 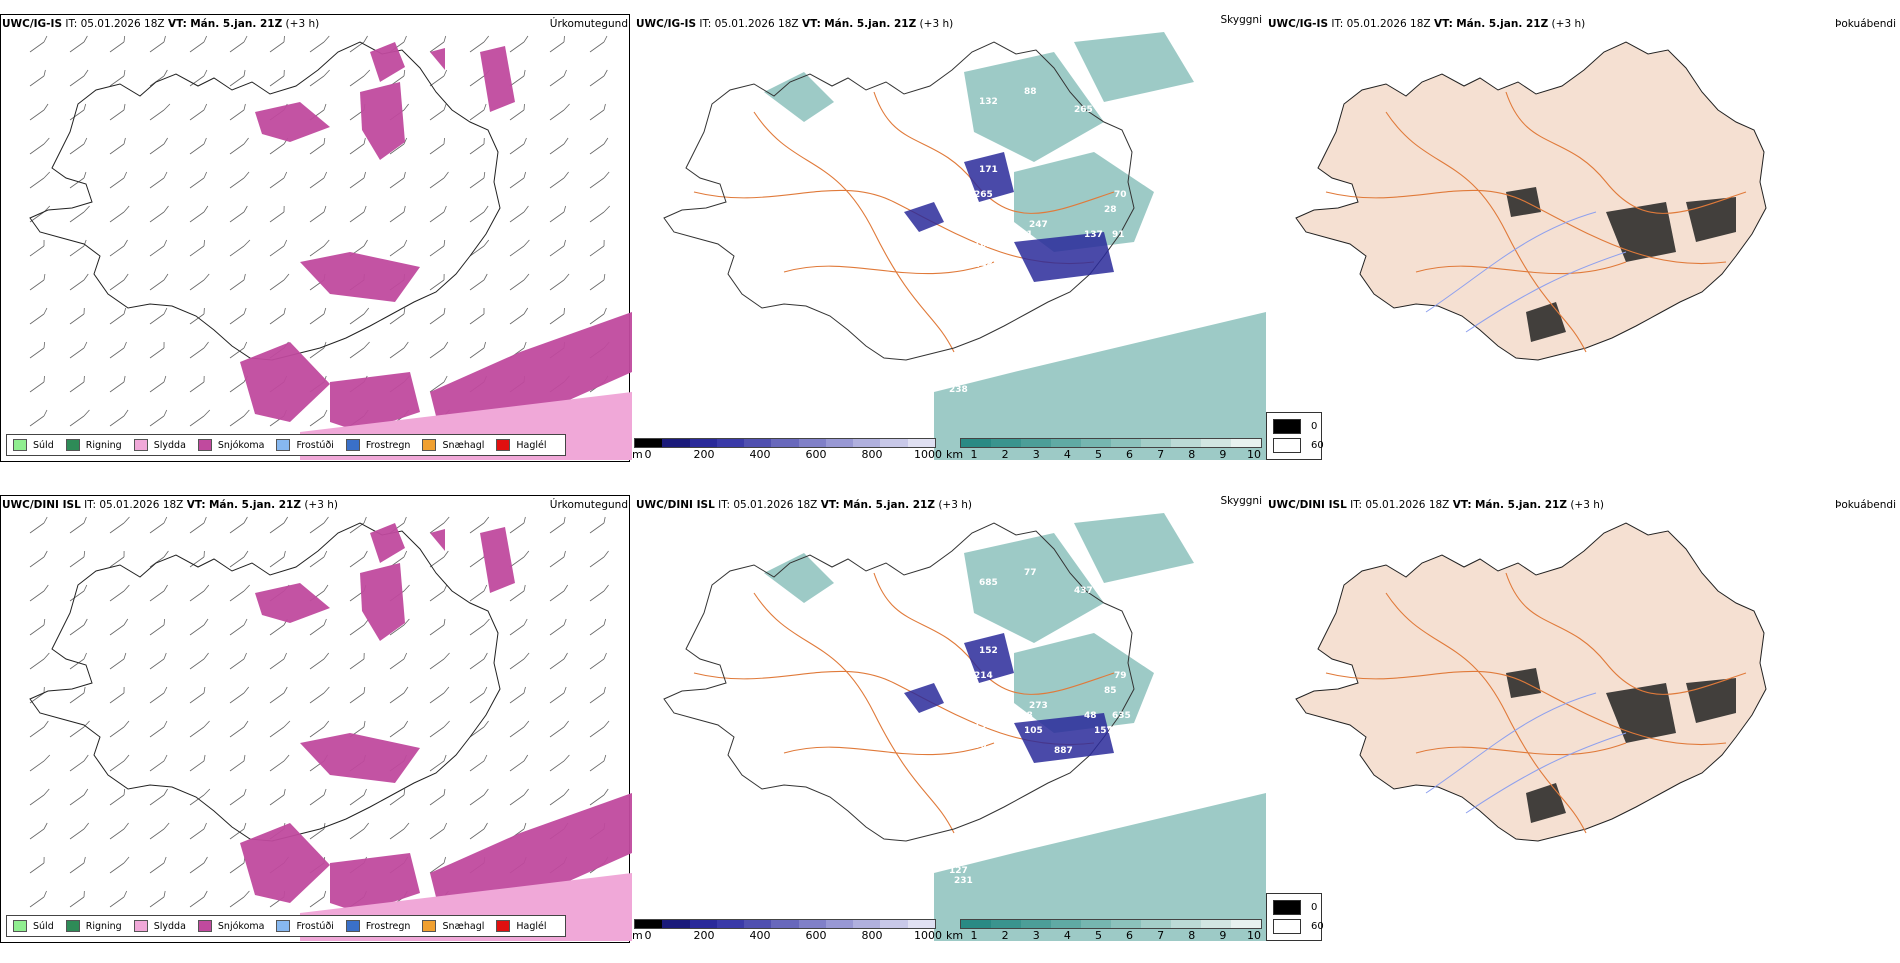 I want to click on colorbar-tick: 10, so click(x=1254, y=454).